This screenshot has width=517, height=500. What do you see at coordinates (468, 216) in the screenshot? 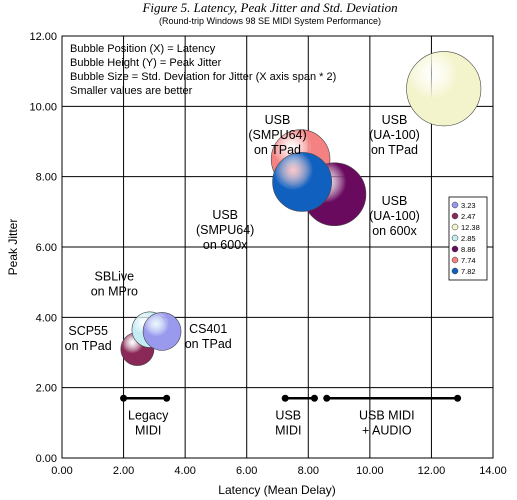
I see `legend-entry: 2.47` at bounding box center [468, 216].